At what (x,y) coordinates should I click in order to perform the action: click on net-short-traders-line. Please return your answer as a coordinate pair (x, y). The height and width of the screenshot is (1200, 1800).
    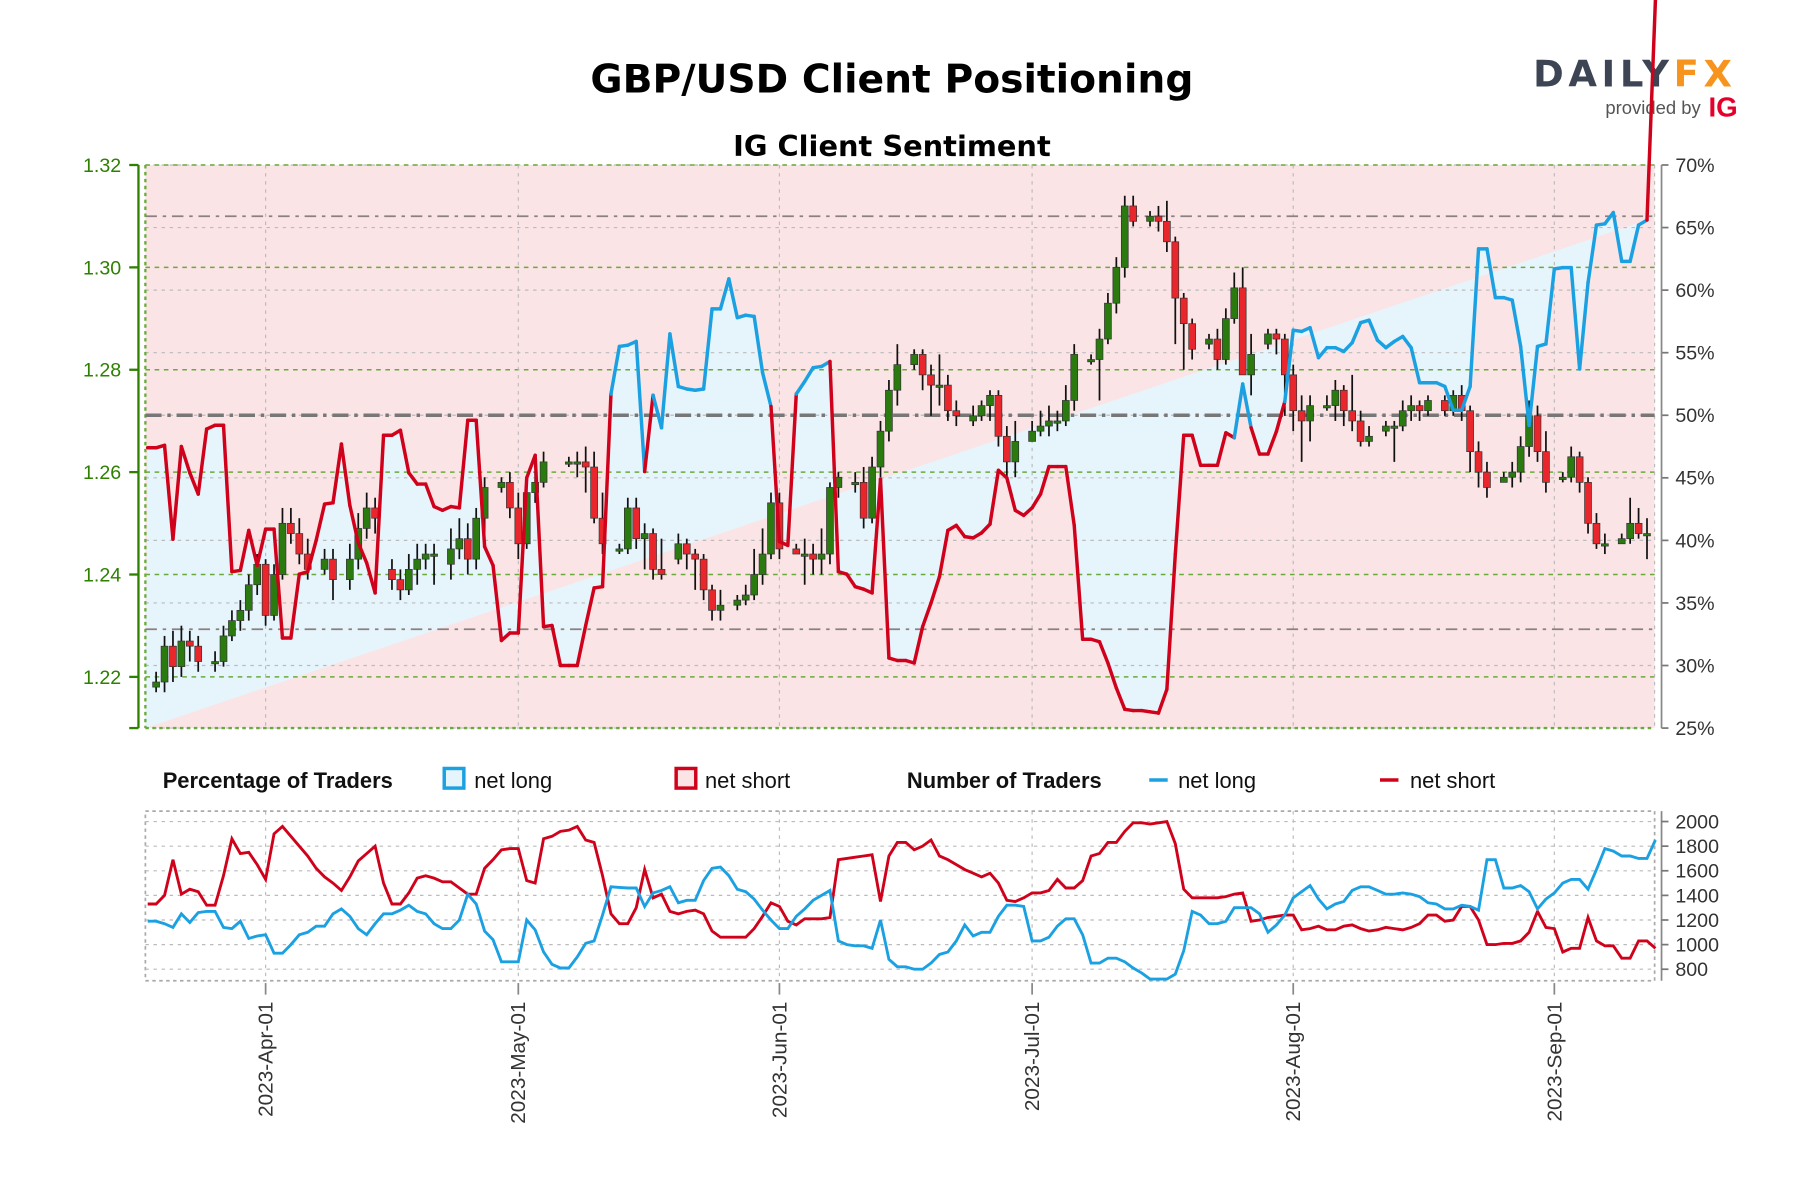
    Looking at the image, I should click on (902, 889).